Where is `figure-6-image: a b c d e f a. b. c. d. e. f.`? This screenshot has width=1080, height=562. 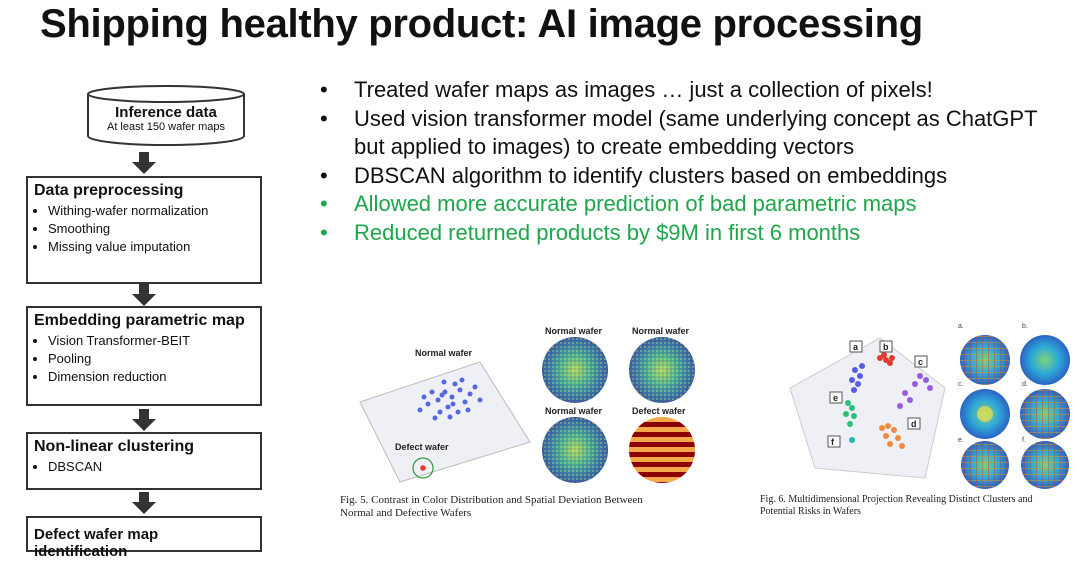
figure-6-image: a b c d e f a. b. c. d. e. f. is located at coordinates (929, 406).